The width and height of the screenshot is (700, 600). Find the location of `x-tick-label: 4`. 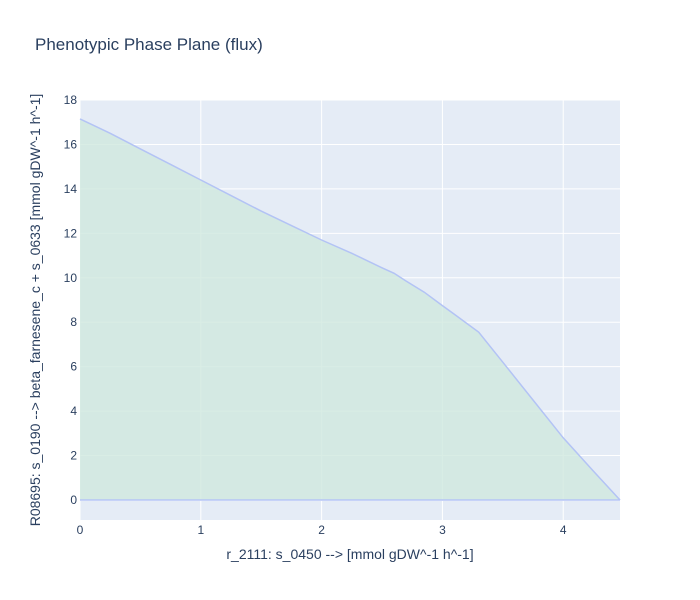

x-tick-label: 4 is located at coordinates (563, 530).